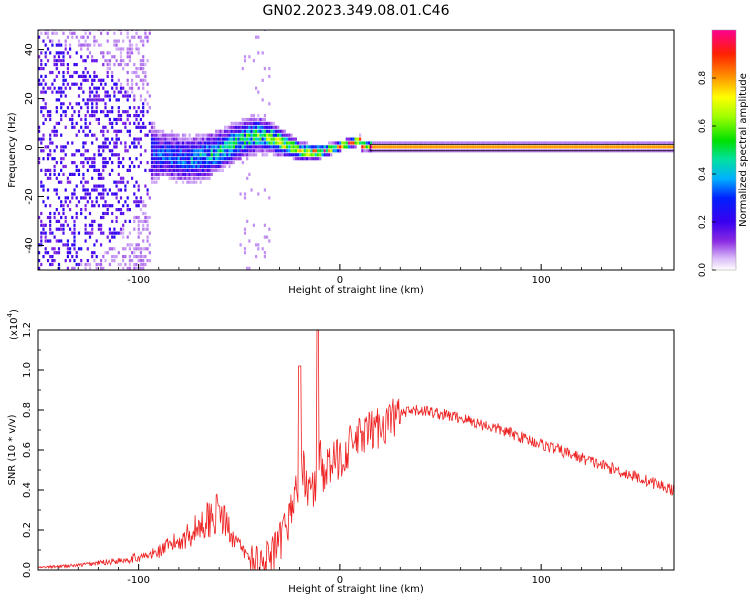  Describe the element at coordinates (541, 280) in the screenshot. I see `spectrogram-xtick-label: 100` at that location.